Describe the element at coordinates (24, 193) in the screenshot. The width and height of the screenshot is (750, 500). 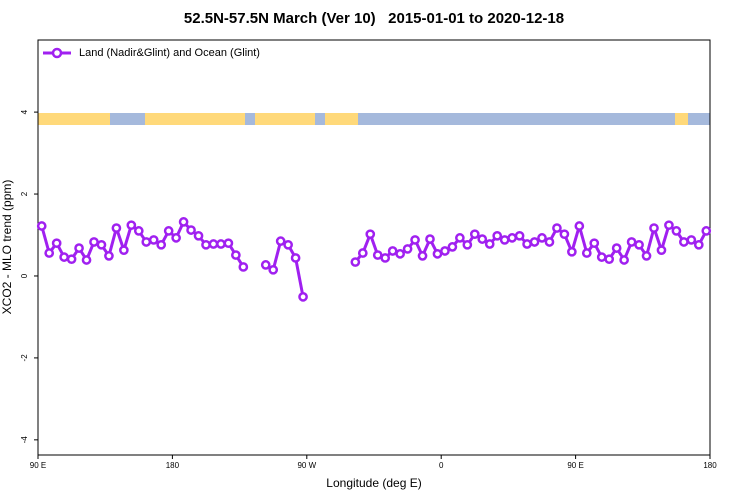
I see `y-tick-label: 2` at that location.